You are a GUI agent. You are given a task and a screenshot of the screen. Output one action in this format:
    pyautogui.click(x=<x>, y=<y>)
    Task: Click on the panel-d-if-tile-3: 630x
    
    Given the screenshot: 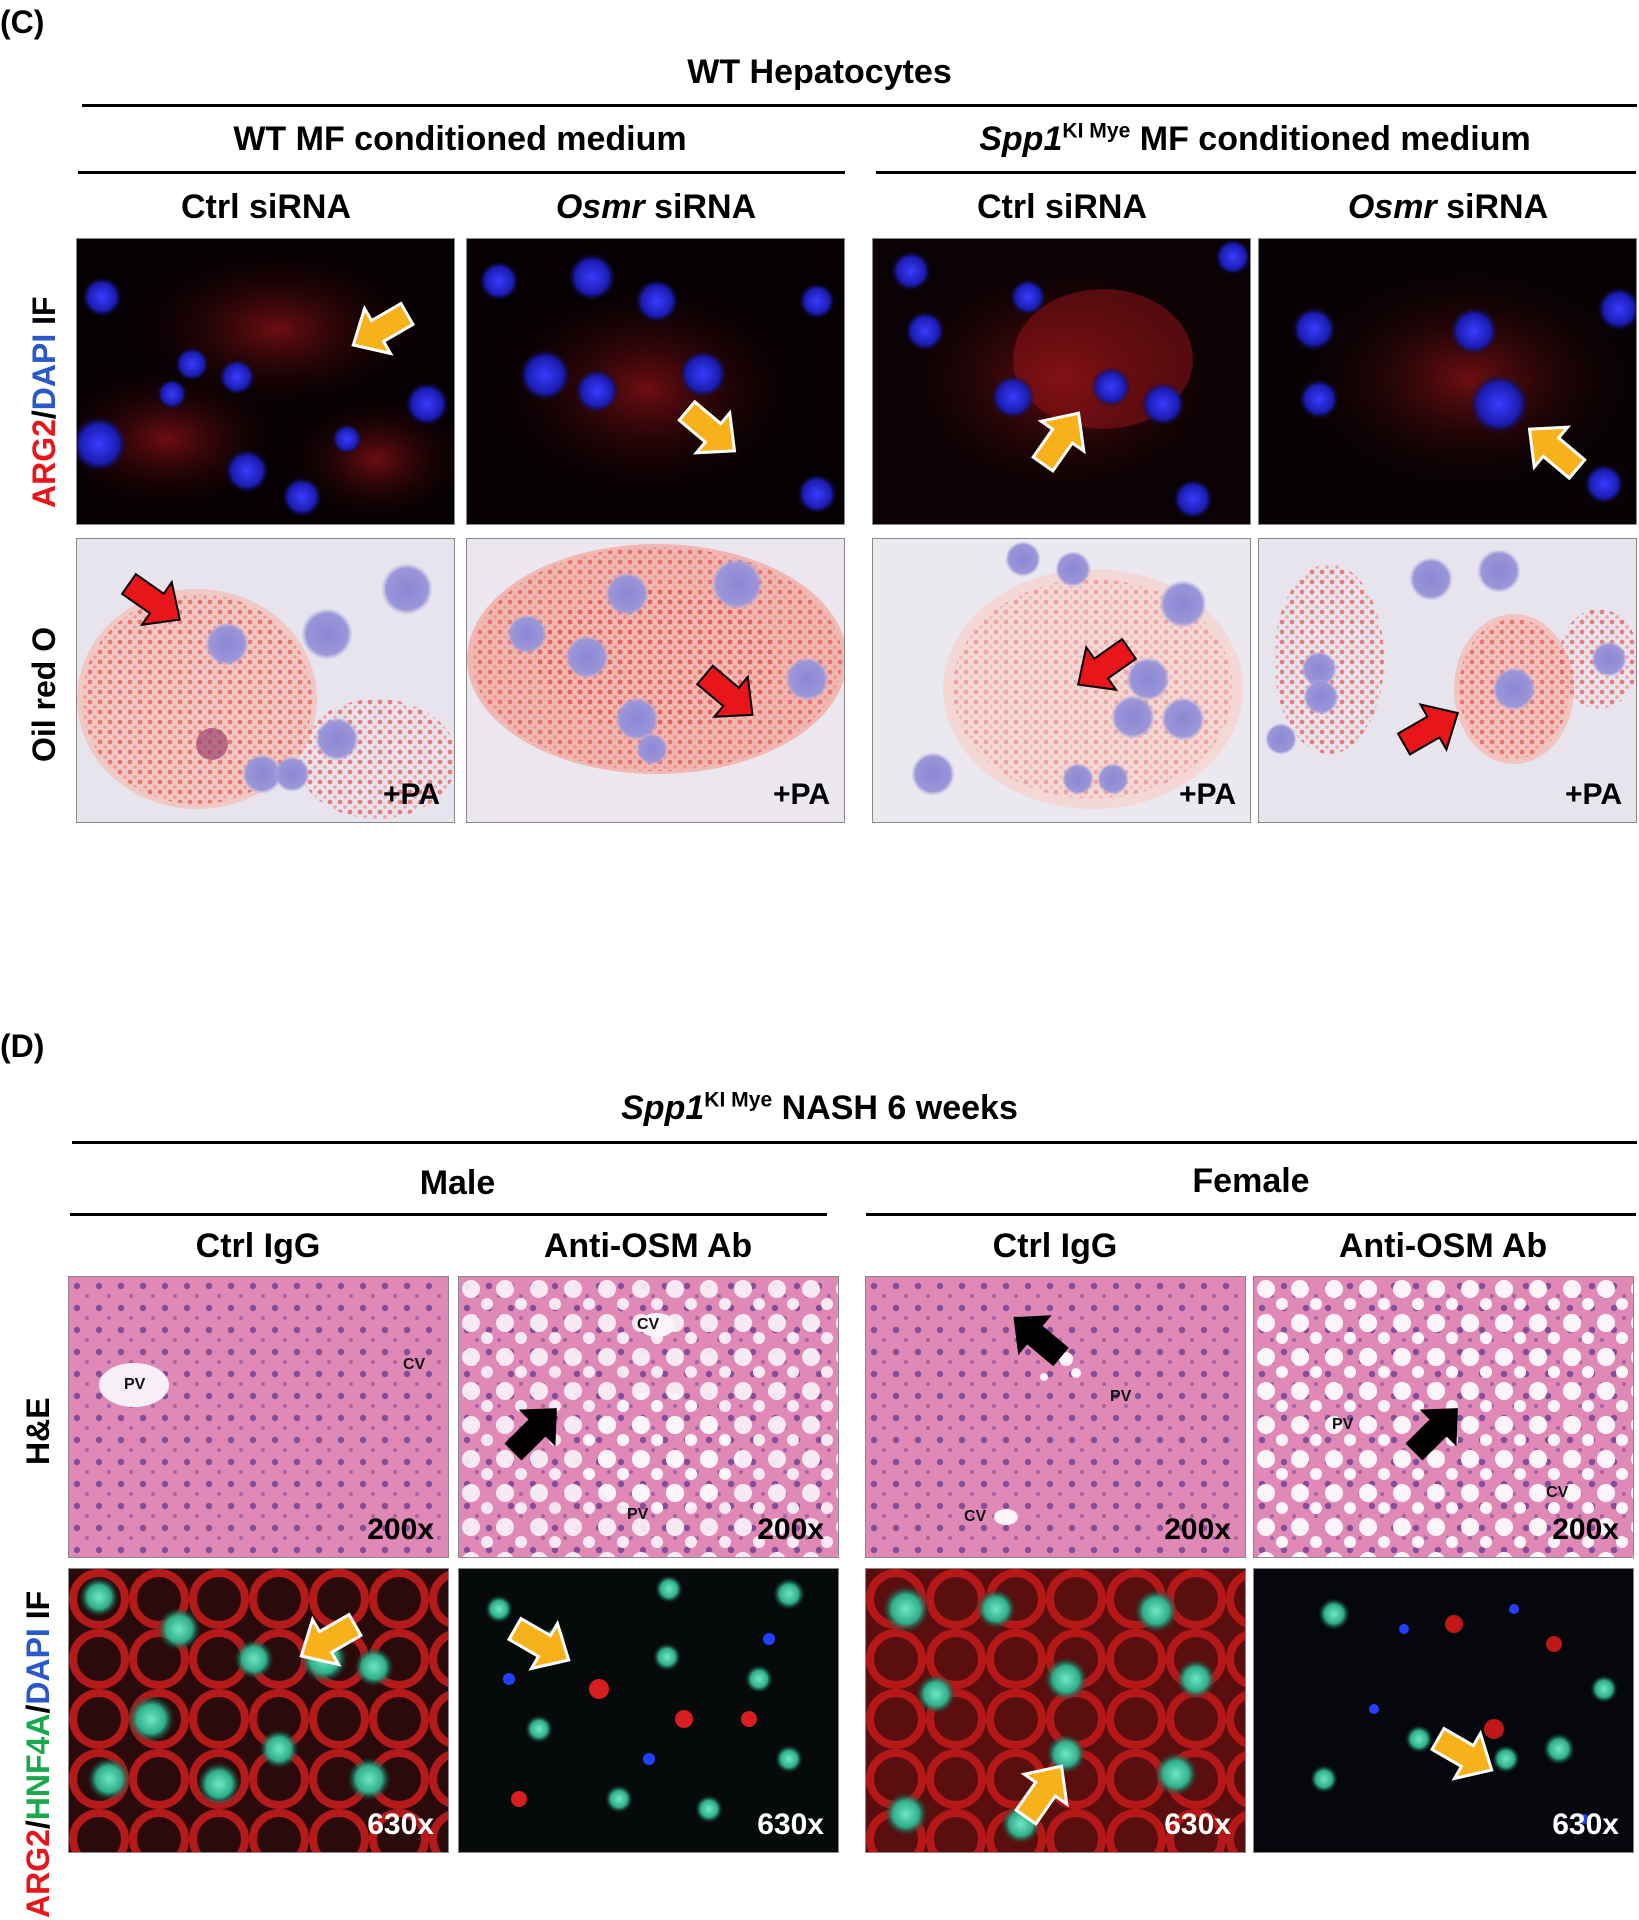 What is the action you would take?
    pyautogui.click(x=1055, y=1710)
    